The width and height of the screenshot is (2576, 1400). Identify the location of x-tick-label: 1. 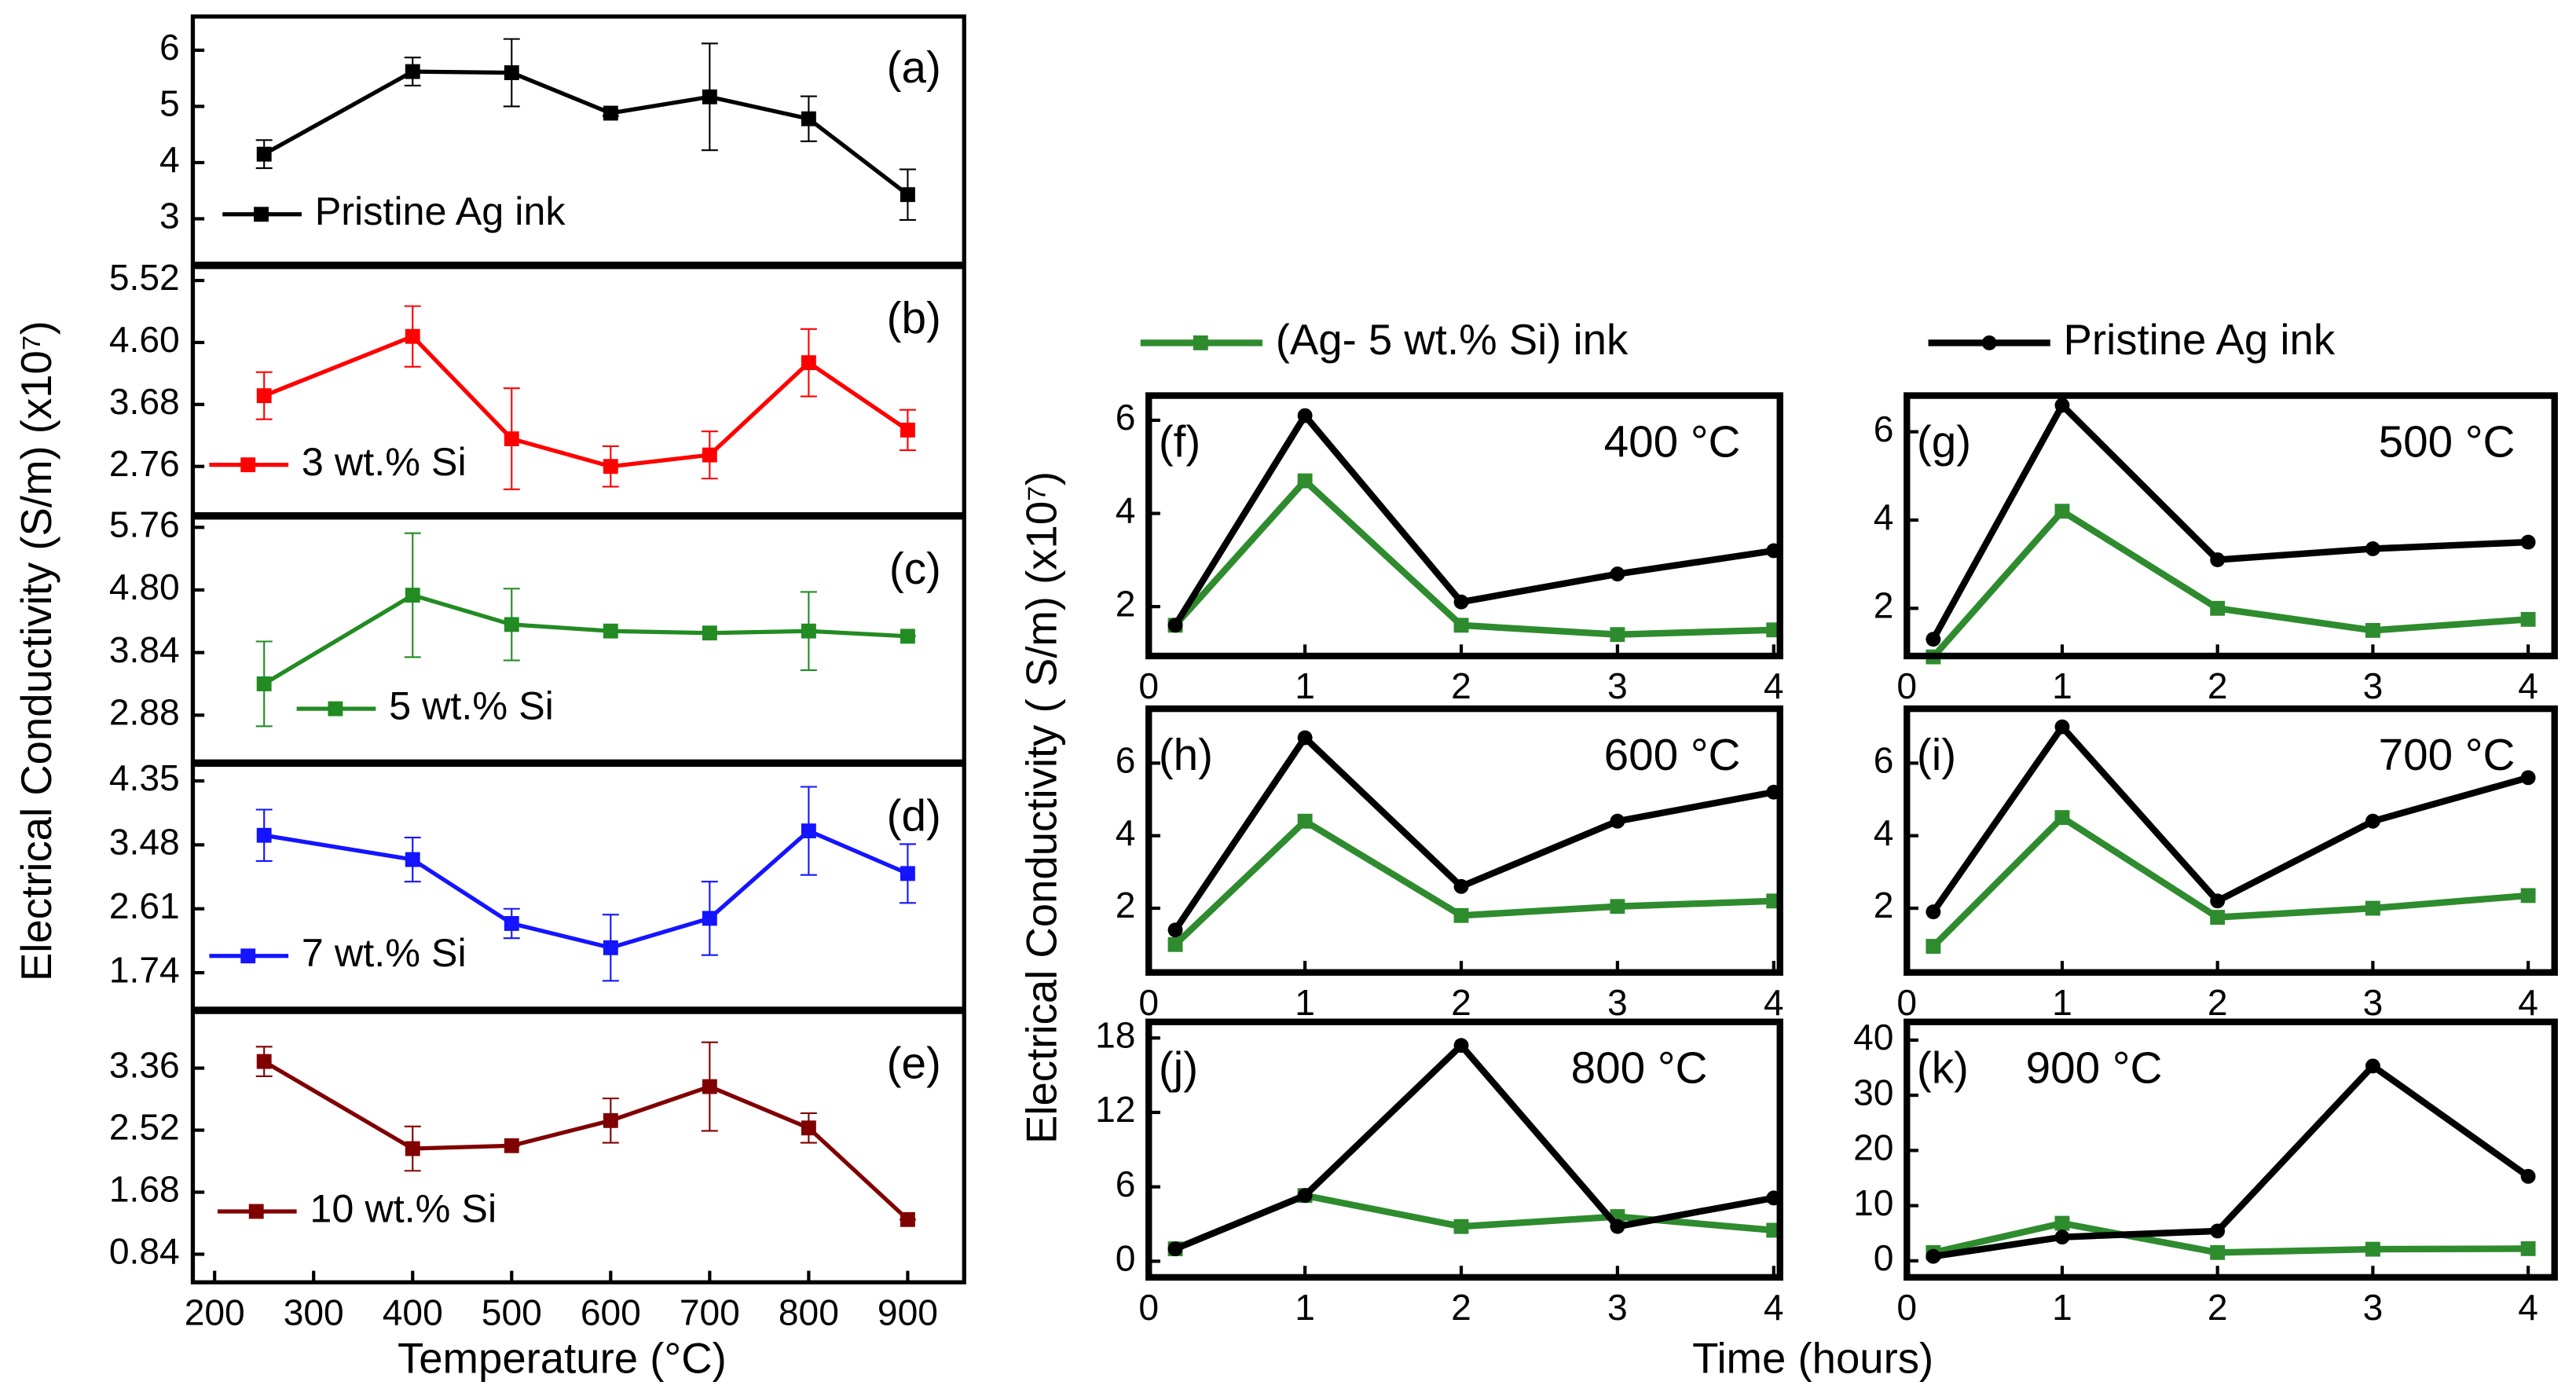
(2062, 1307).